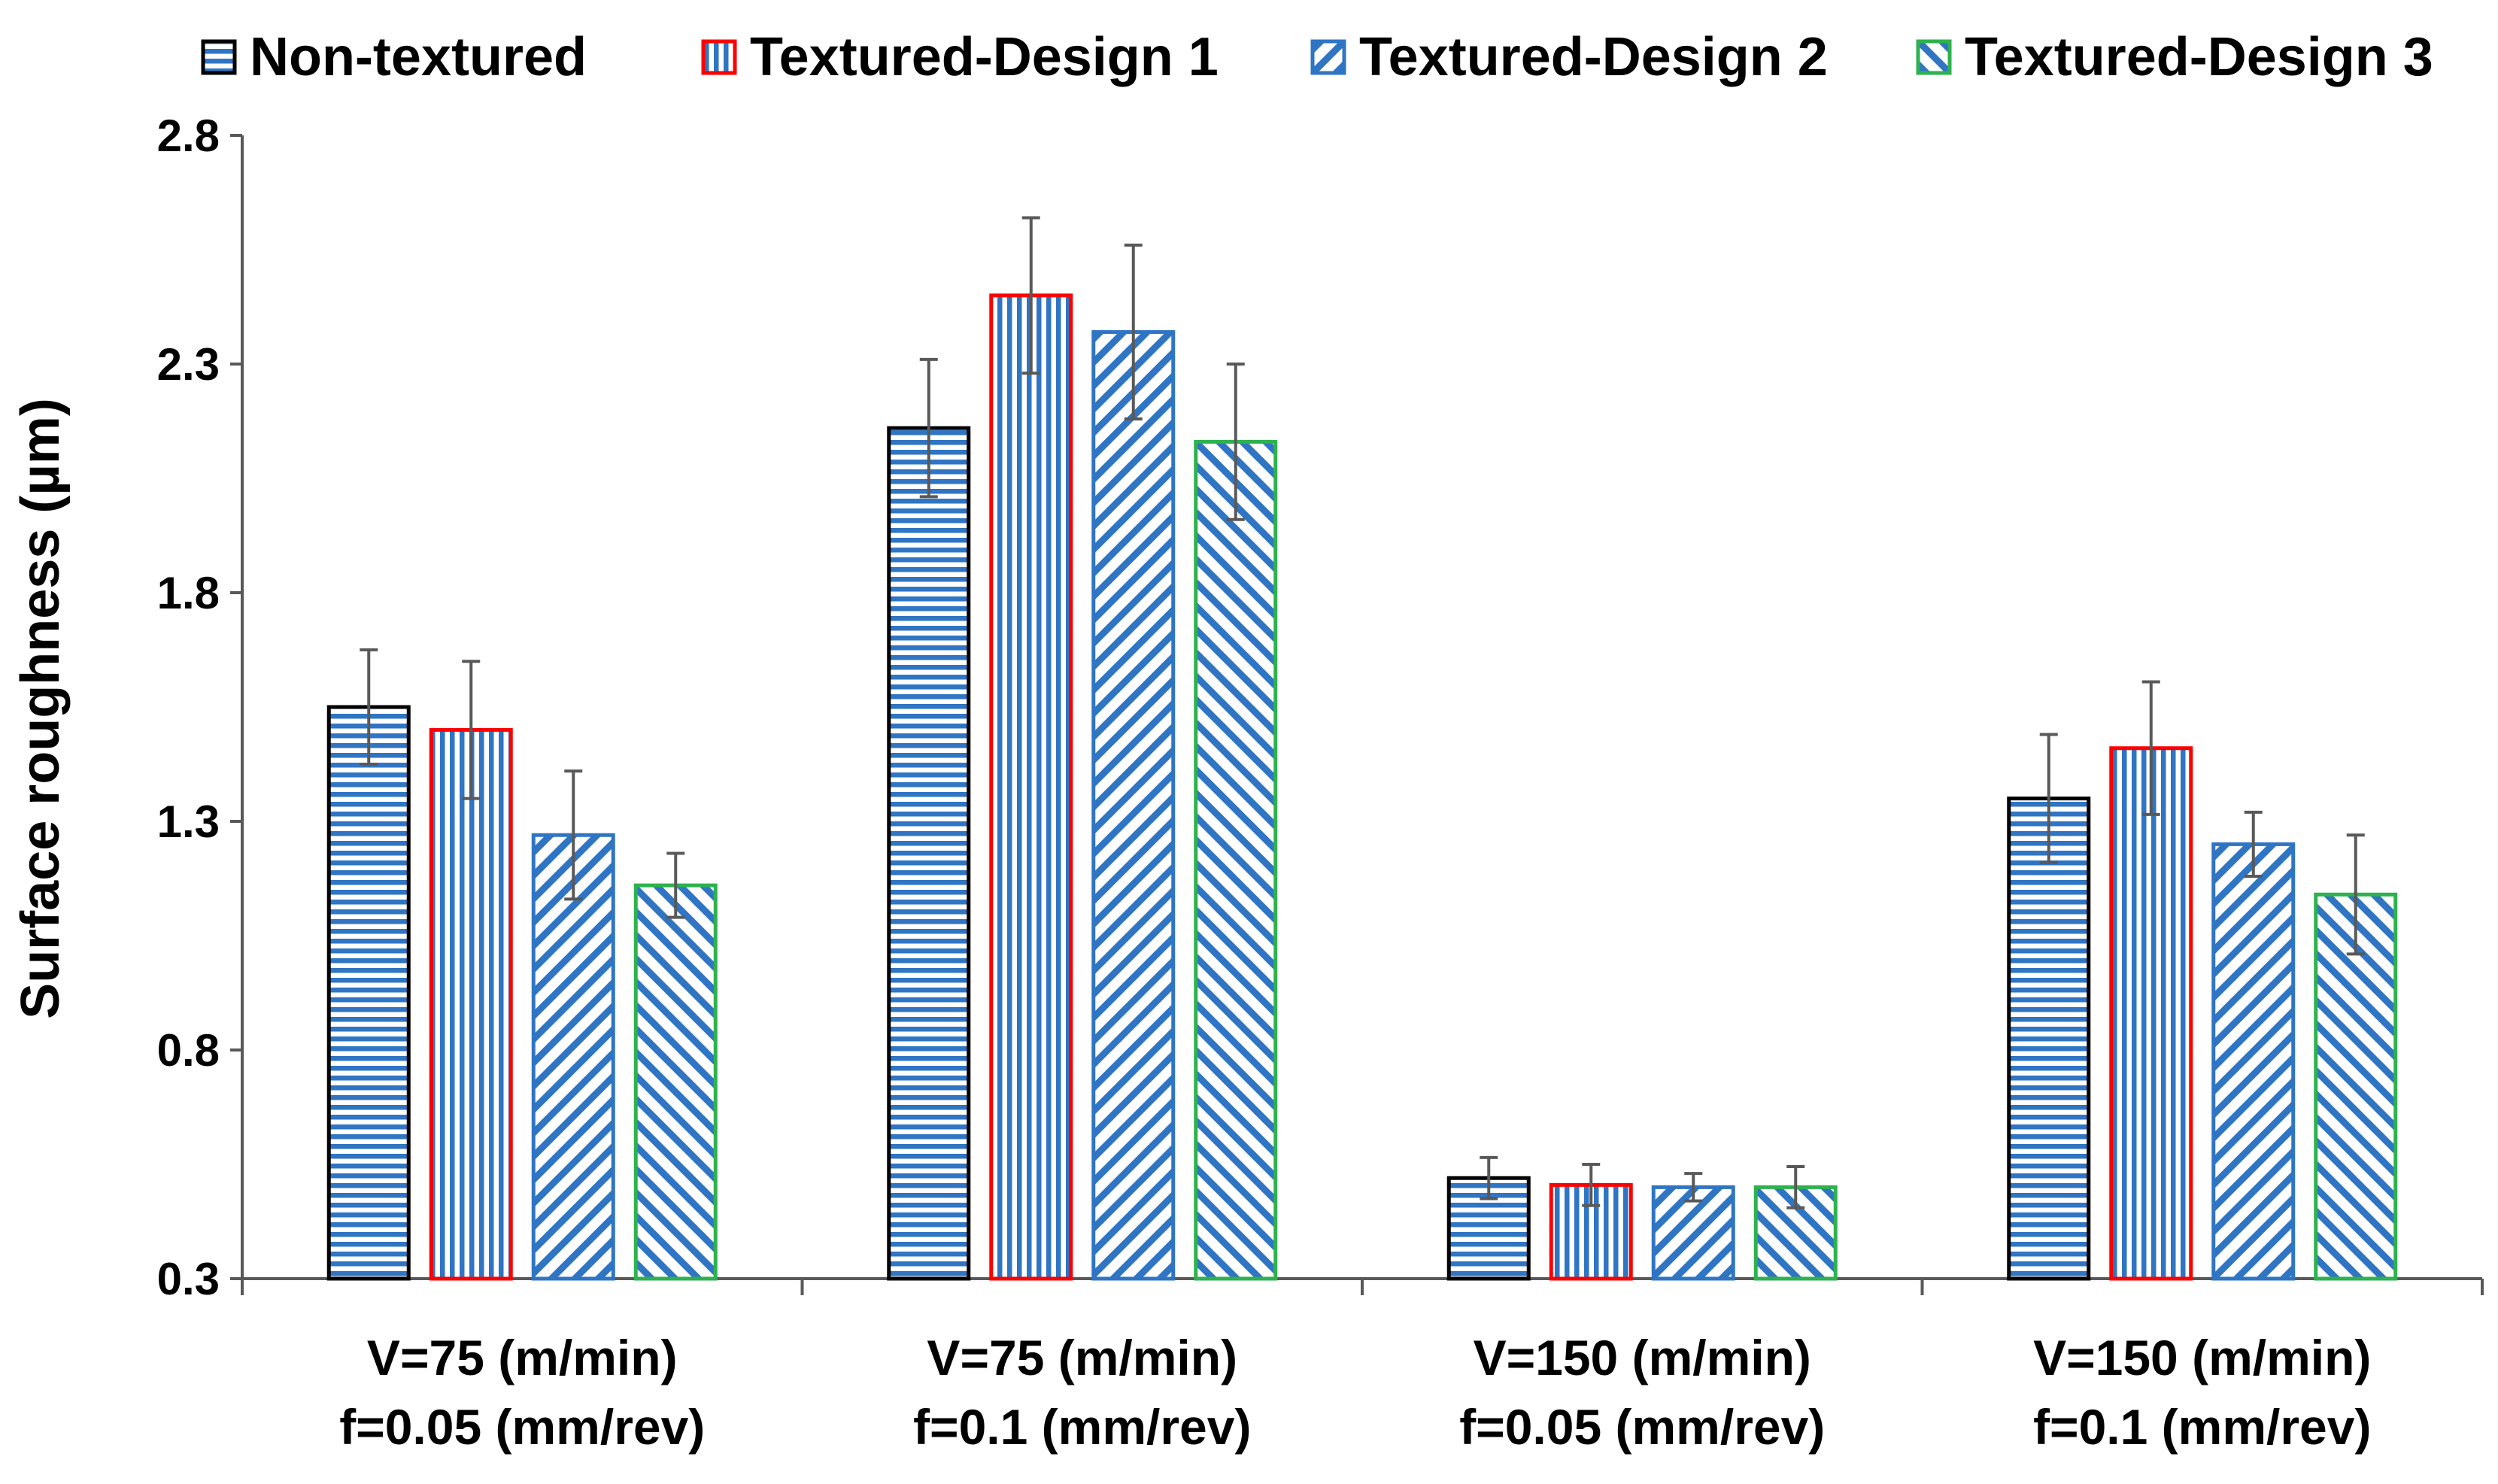 This screenshot has height=1484, width=2498. I want to click on y-tick-label: 1.3, so click(188, 822).